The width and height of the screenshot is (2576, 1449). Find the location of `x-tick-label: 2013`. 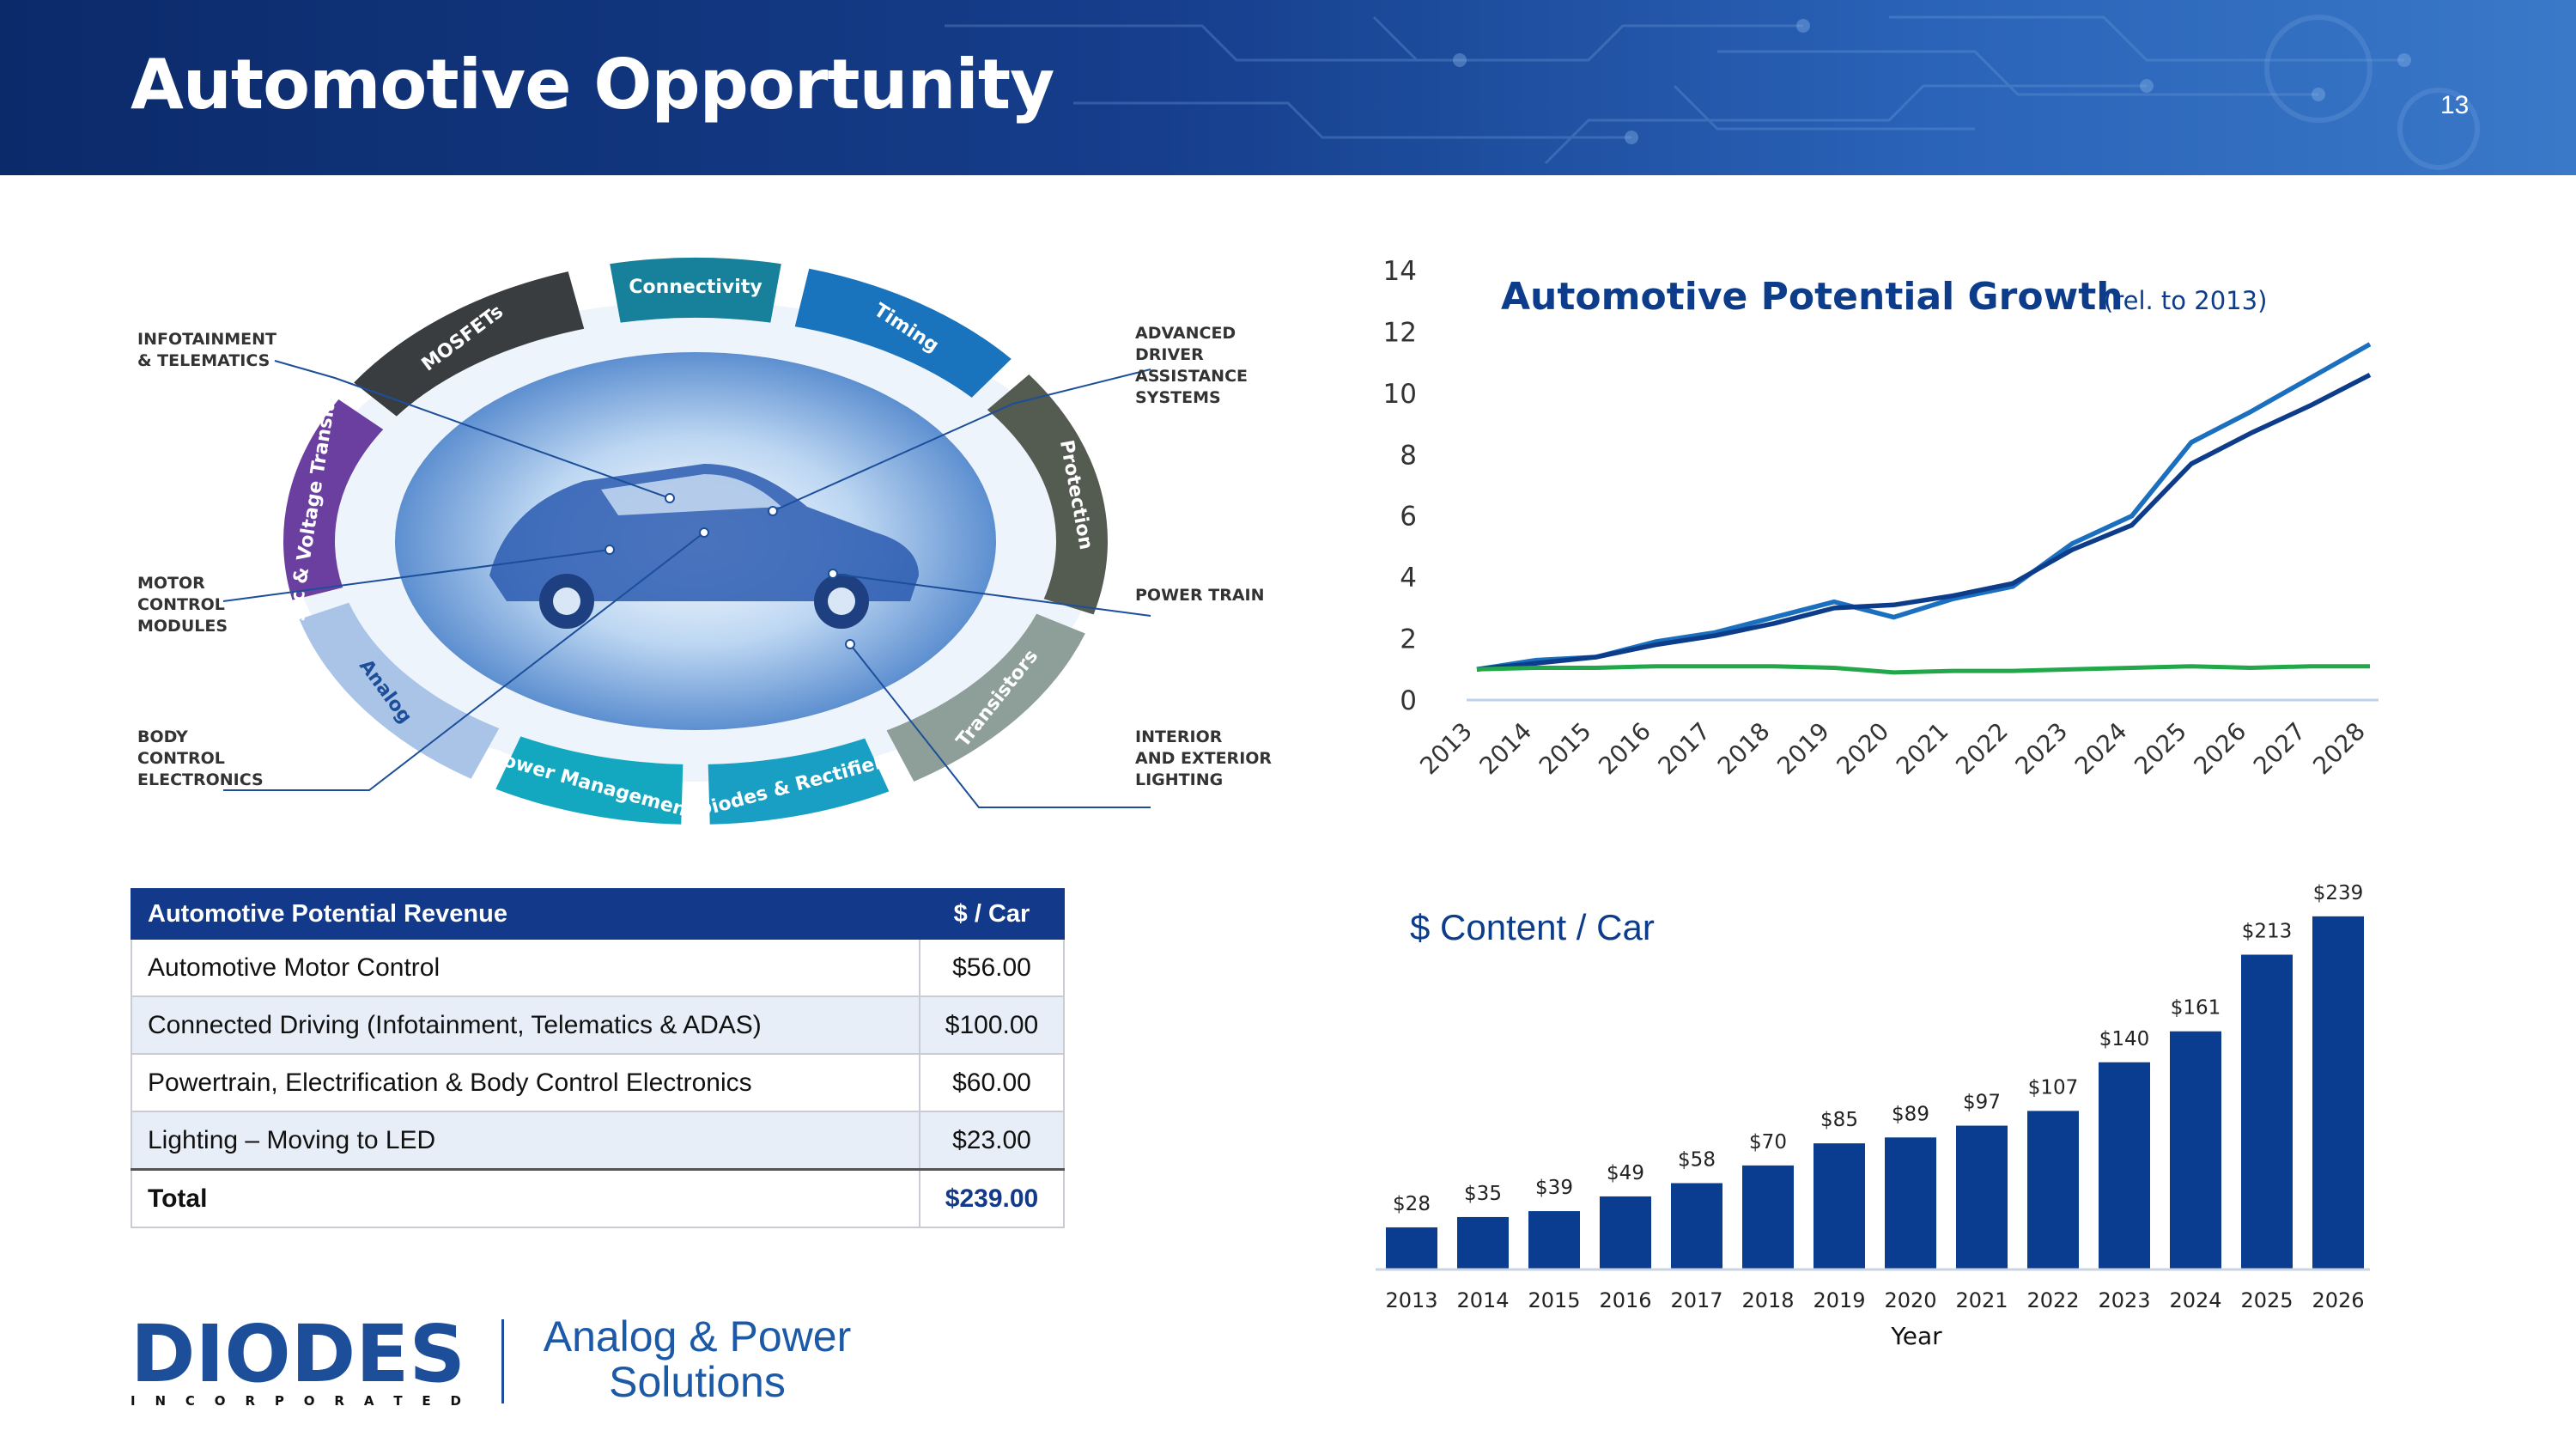

x-tick-label: 2013 is located at coordinates (1411, 1300).